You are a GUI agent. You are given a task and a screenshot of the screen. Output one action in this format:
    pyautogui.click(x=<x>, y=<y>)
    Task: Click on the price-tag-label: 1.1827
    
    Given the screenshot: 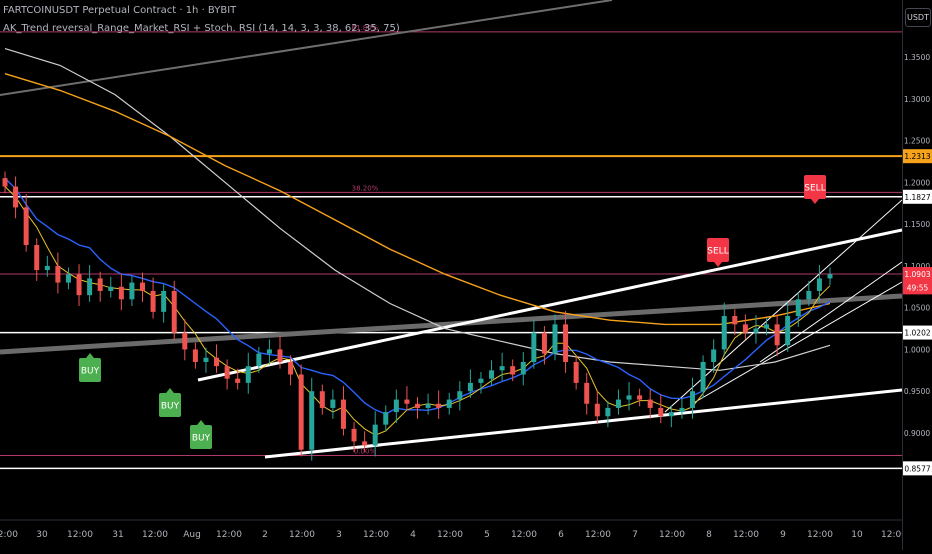 What is the action you would take?
    pyautogui.click(x=917, y=197)
    